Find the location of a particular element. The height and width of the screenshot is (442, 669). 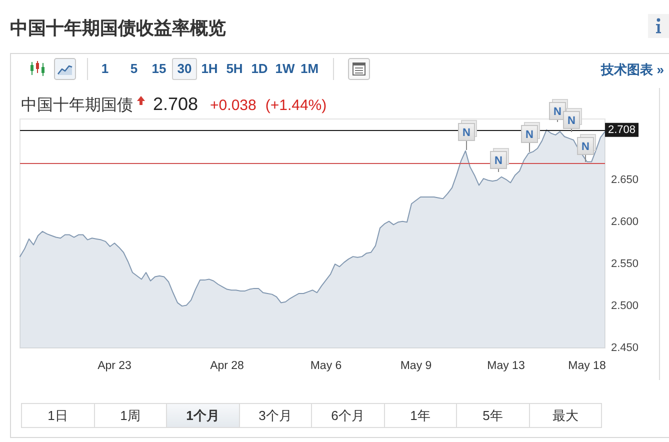

y-tick-label: 2.450 is located at coordinates (625, 348).